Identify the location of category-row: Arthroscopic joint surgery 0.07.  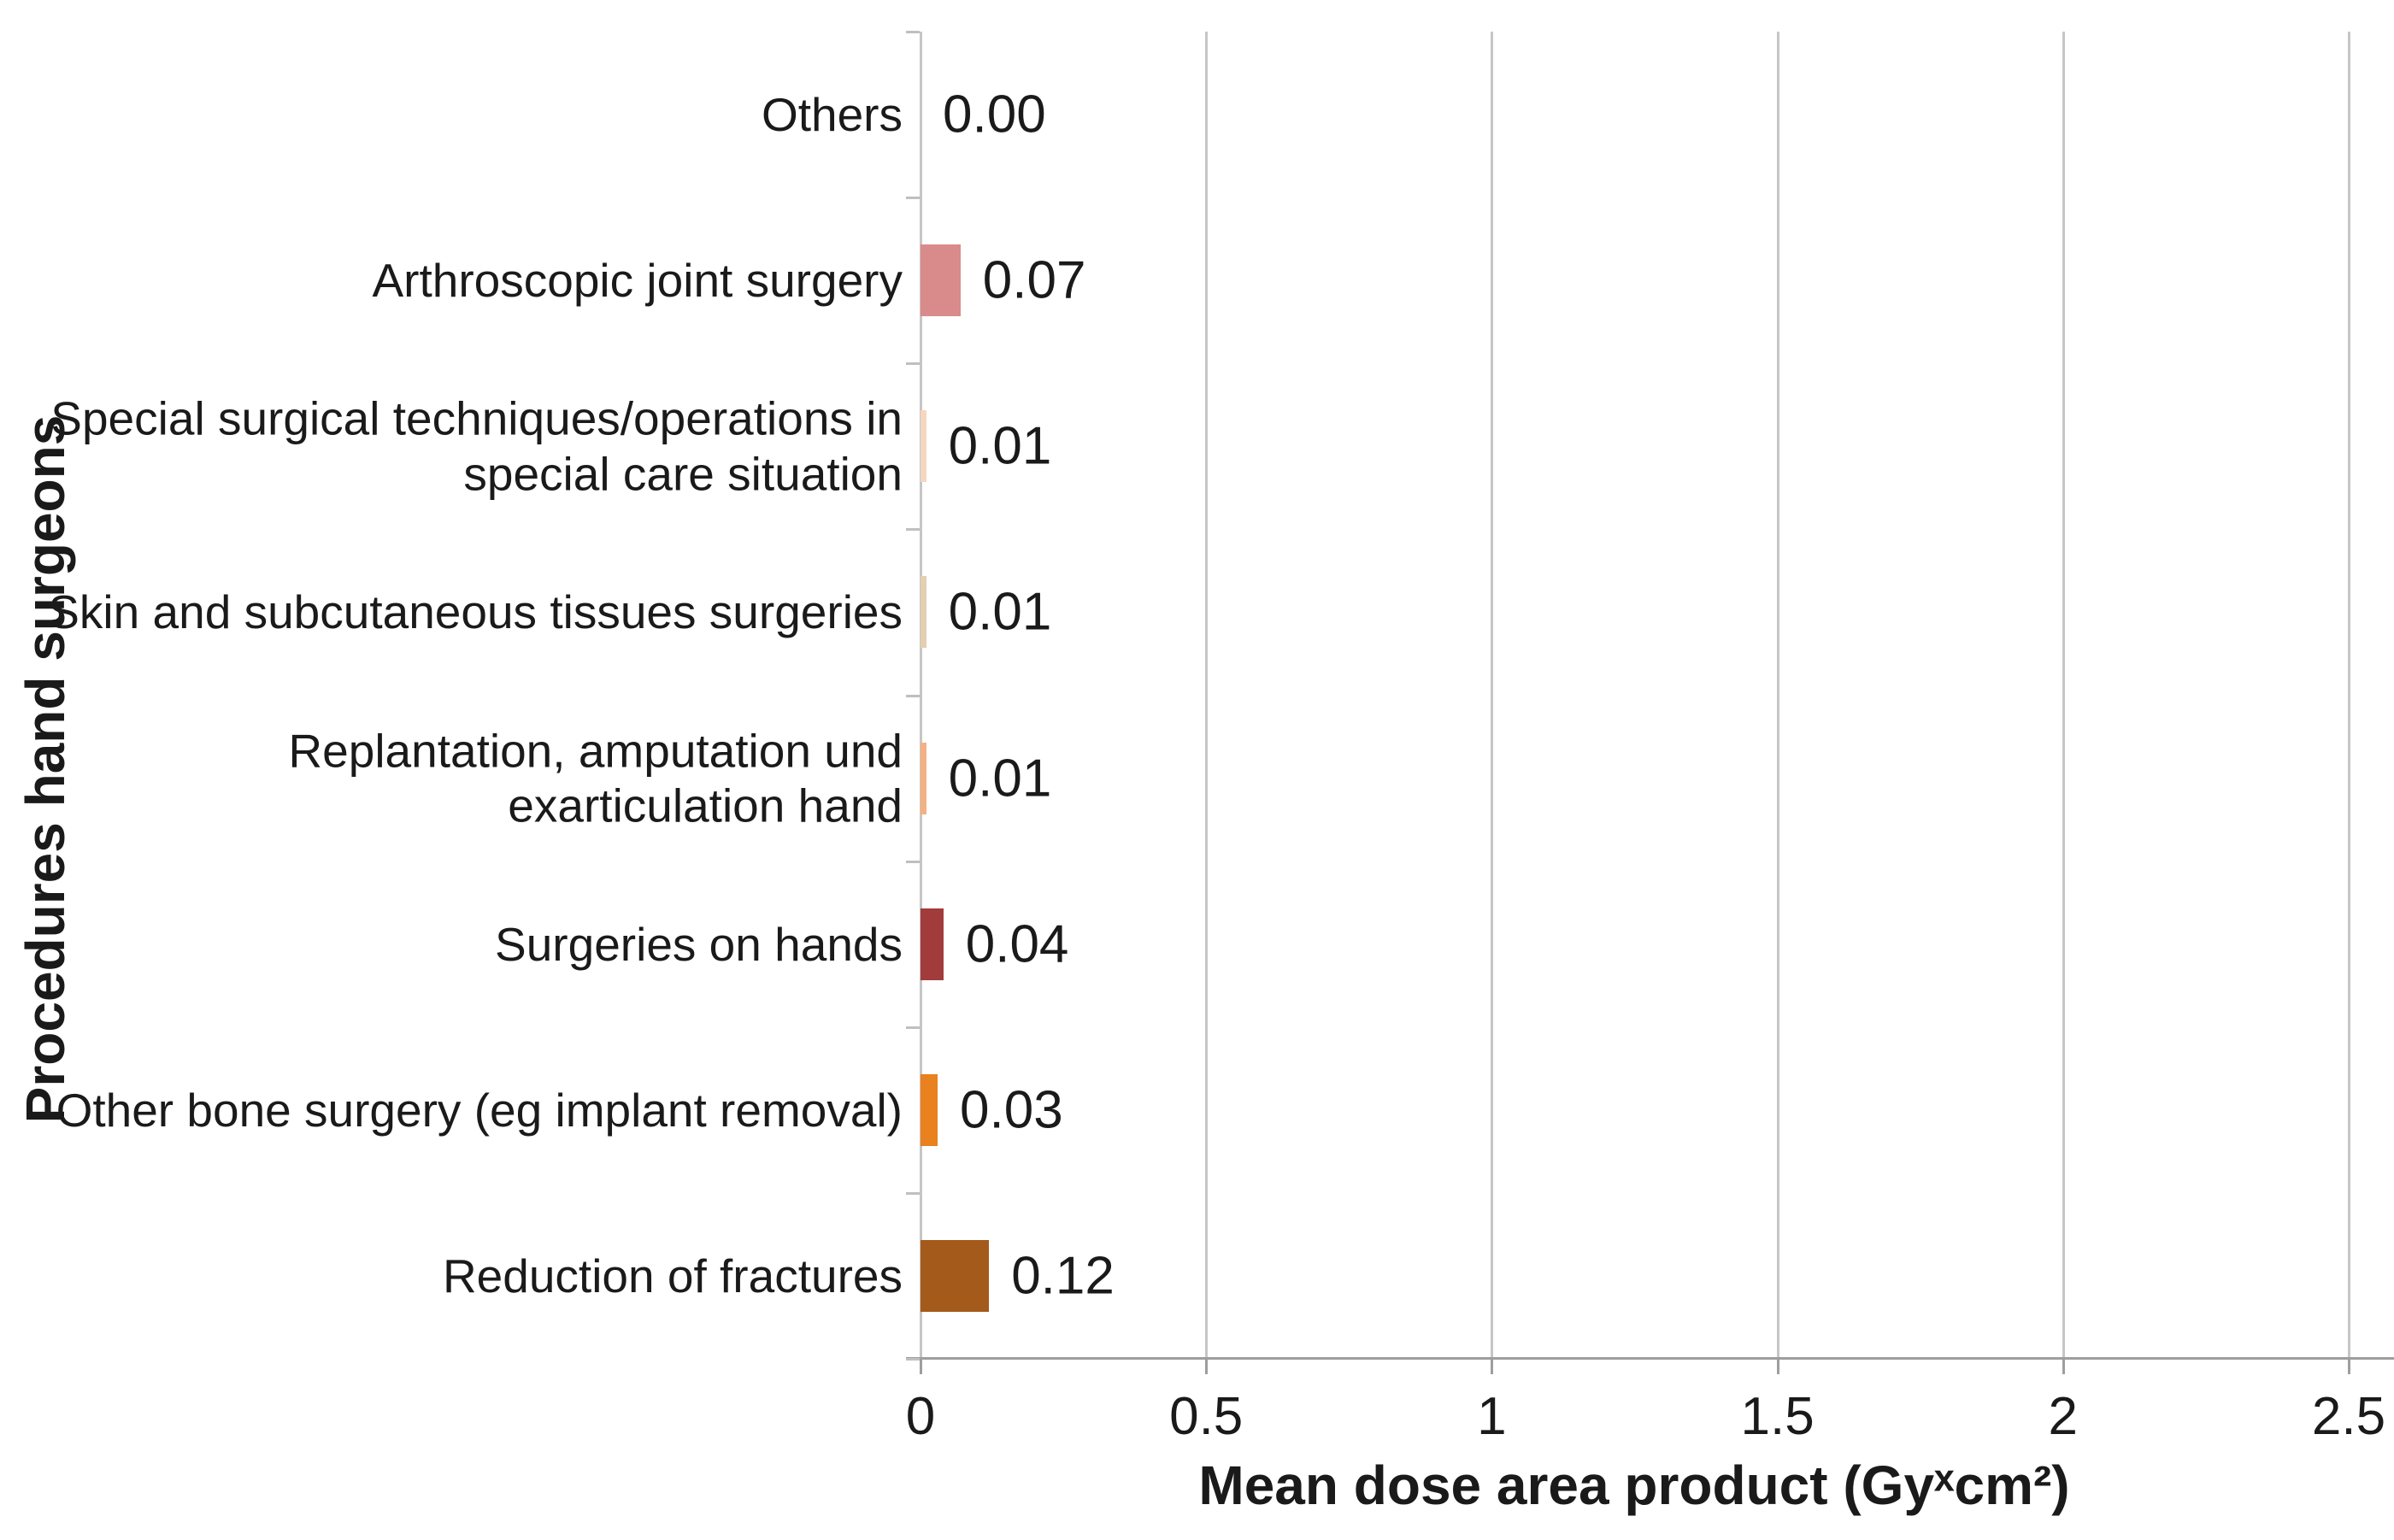
(1197, 280).